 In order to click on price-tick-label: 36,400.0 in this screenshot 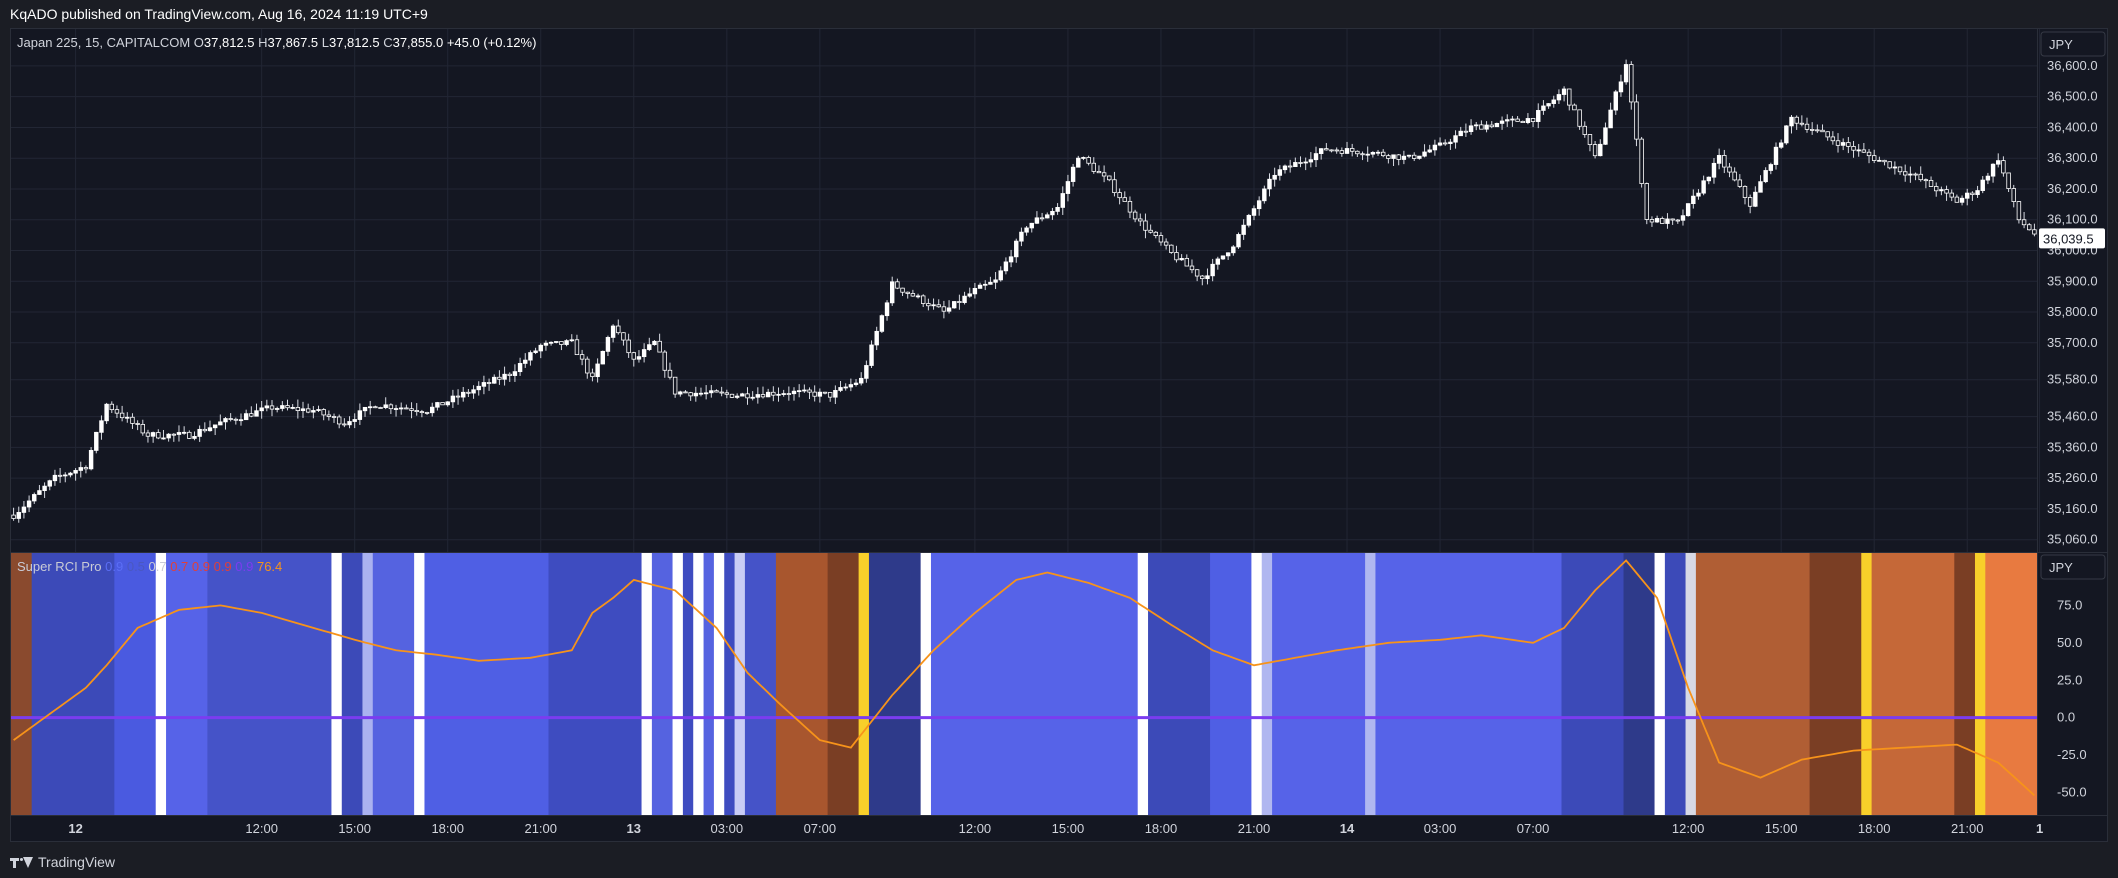, I will do `click(2072, 126)`.